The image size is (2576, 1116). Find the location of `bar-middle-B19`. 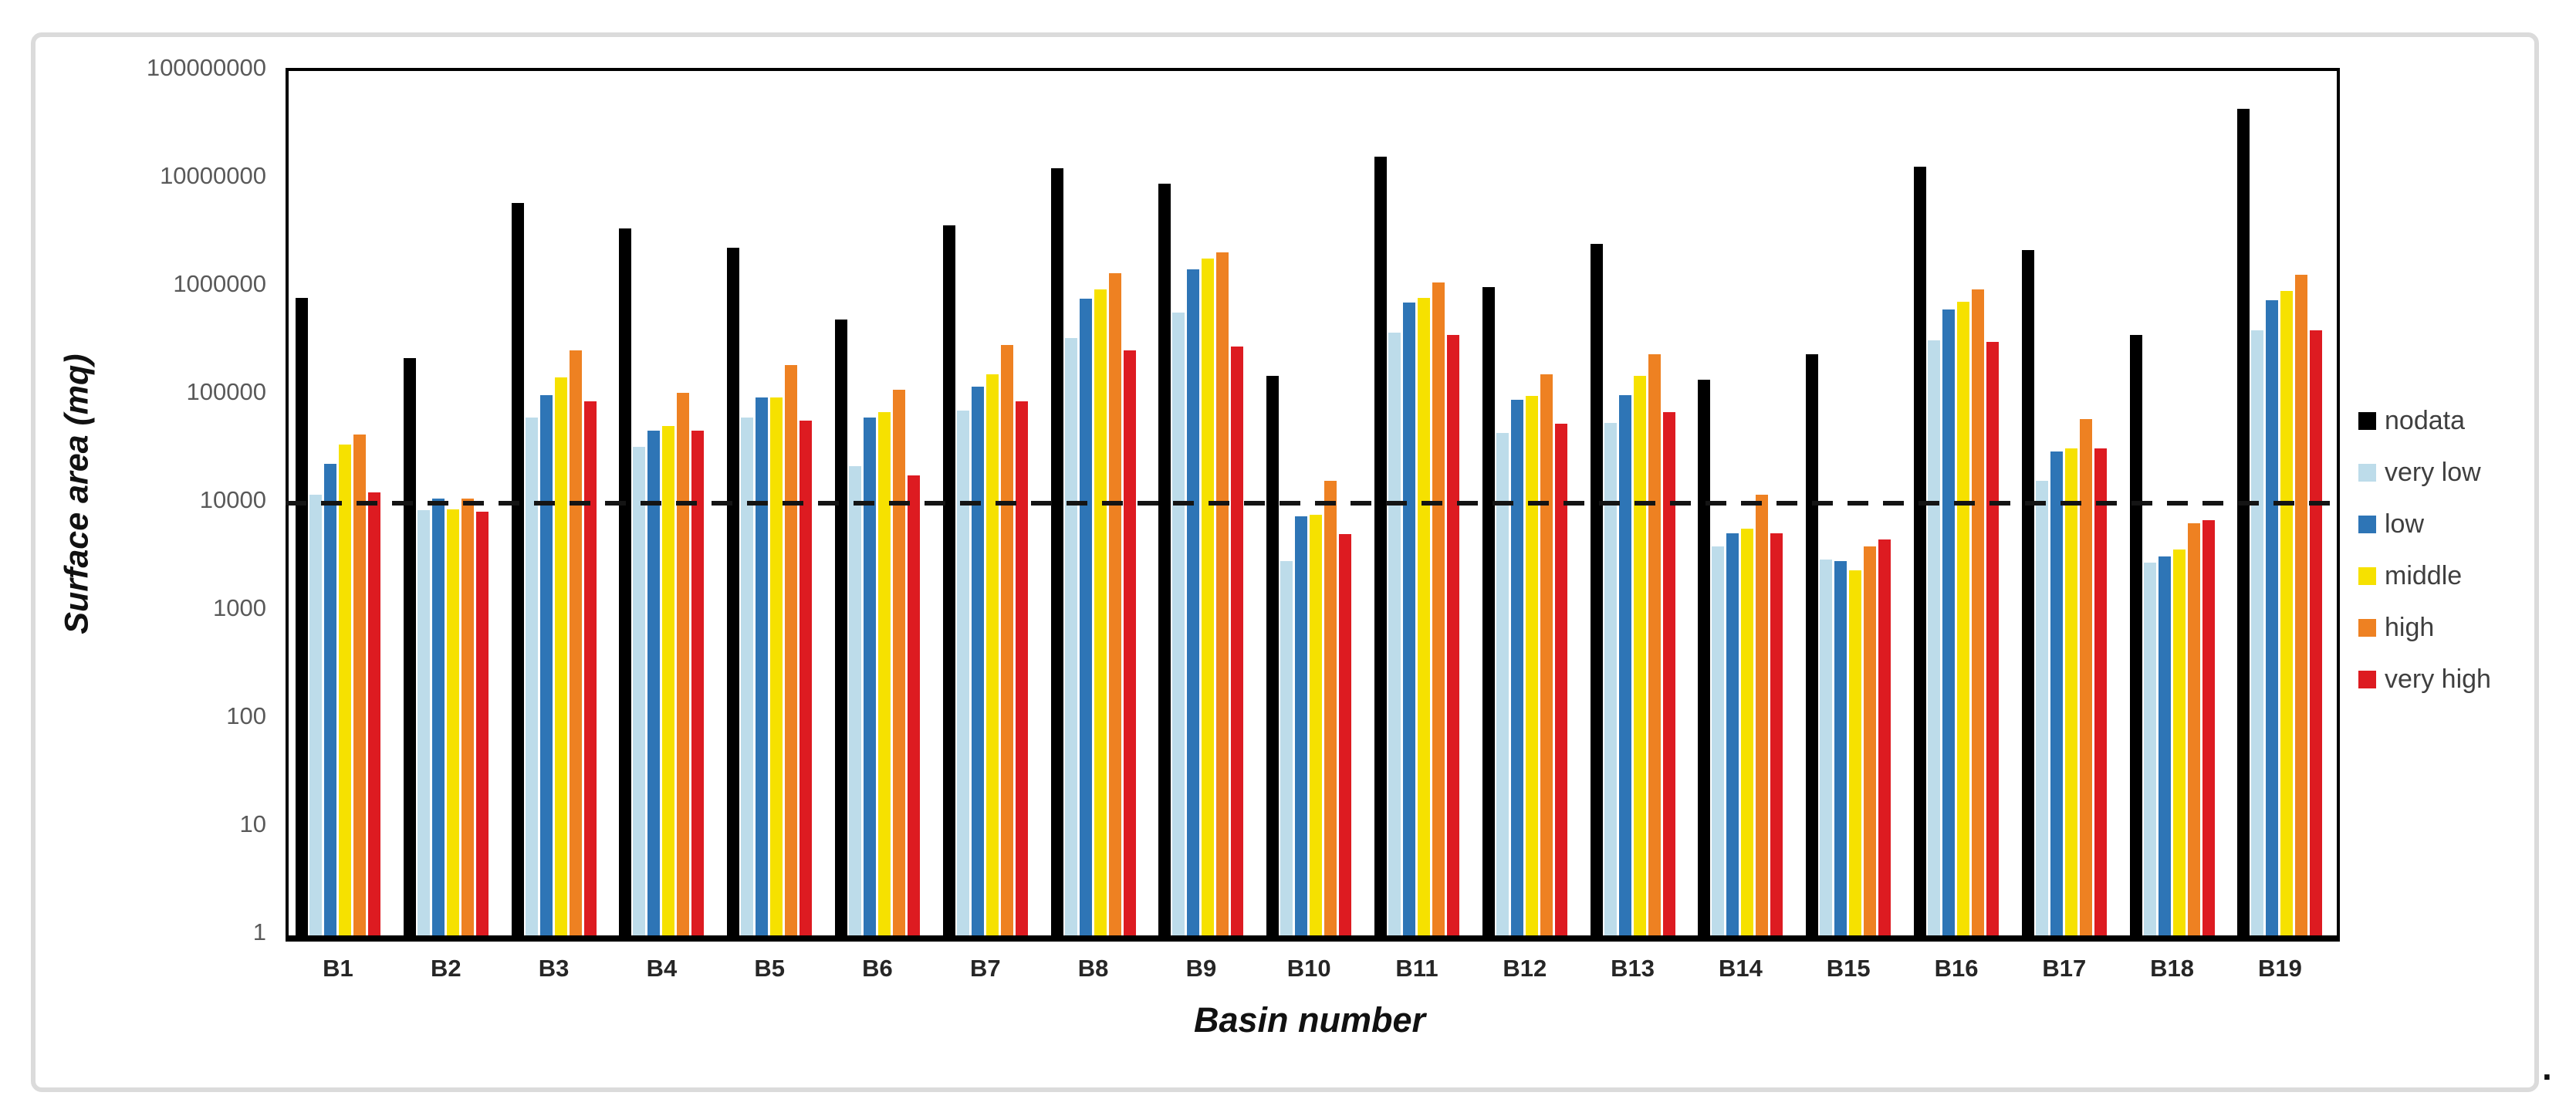

bar-middle-B19 is located at coordinates (2287, 613).